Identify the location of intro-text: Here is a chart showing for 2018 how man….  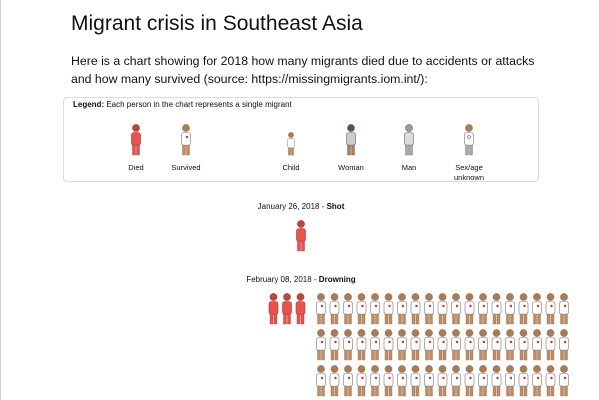
(303, 70).